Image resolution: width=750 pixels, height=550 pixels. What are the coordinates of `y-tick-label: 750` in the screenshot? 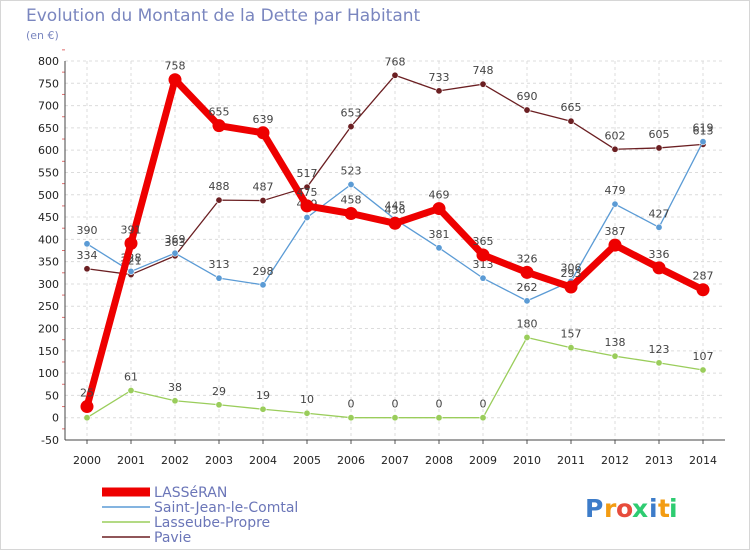 It's located at (48, 83).